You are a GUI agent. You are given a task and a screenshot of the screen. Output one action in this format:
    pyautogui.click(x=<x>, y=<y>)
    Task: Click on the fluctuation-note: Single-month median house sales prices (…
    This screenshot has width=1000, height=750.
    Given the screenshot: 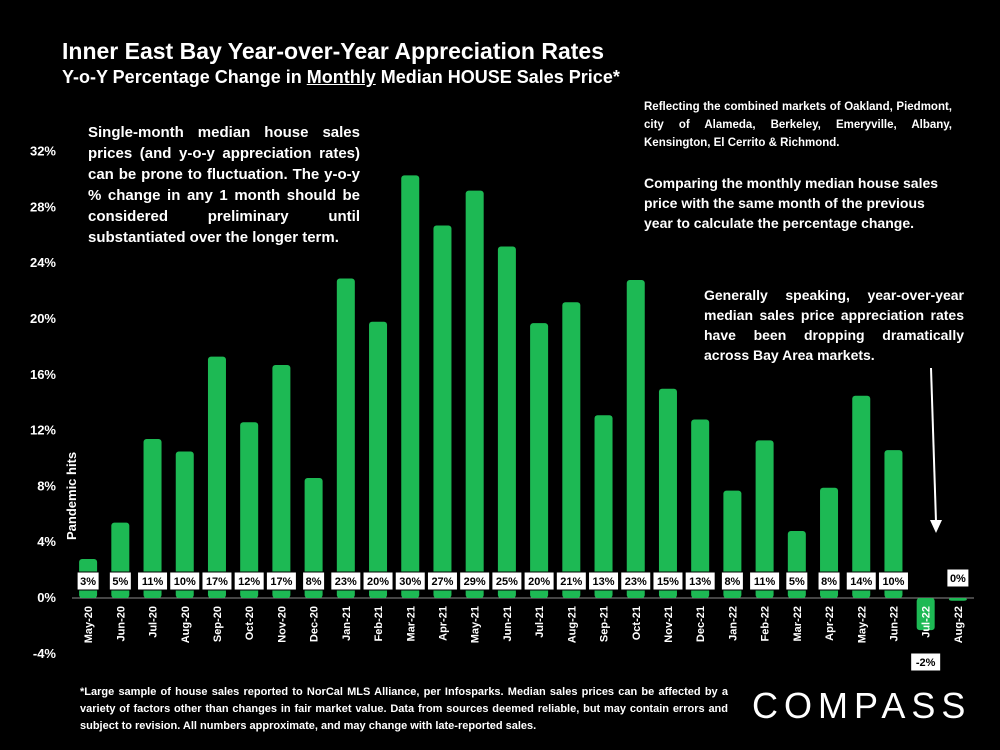 What is the action you would take?
    pyautogui.click(x=224, y=185)
    